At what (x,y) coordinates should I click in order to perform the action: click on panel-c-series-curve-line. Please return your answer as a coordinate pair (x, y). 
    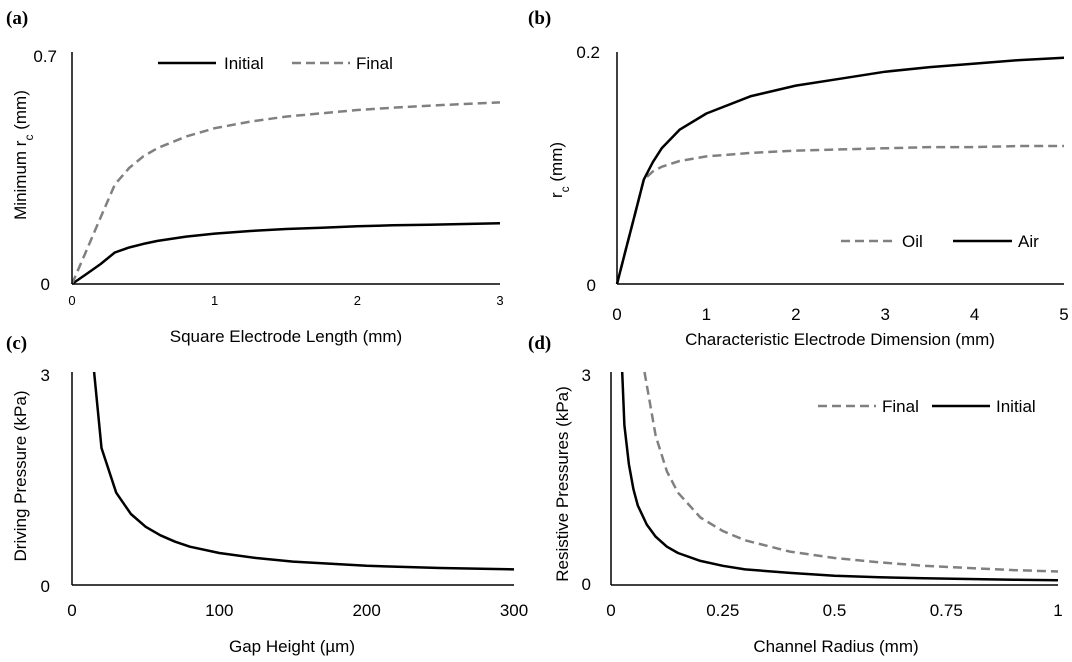
    Looking at the image, I should click on (303, 471).